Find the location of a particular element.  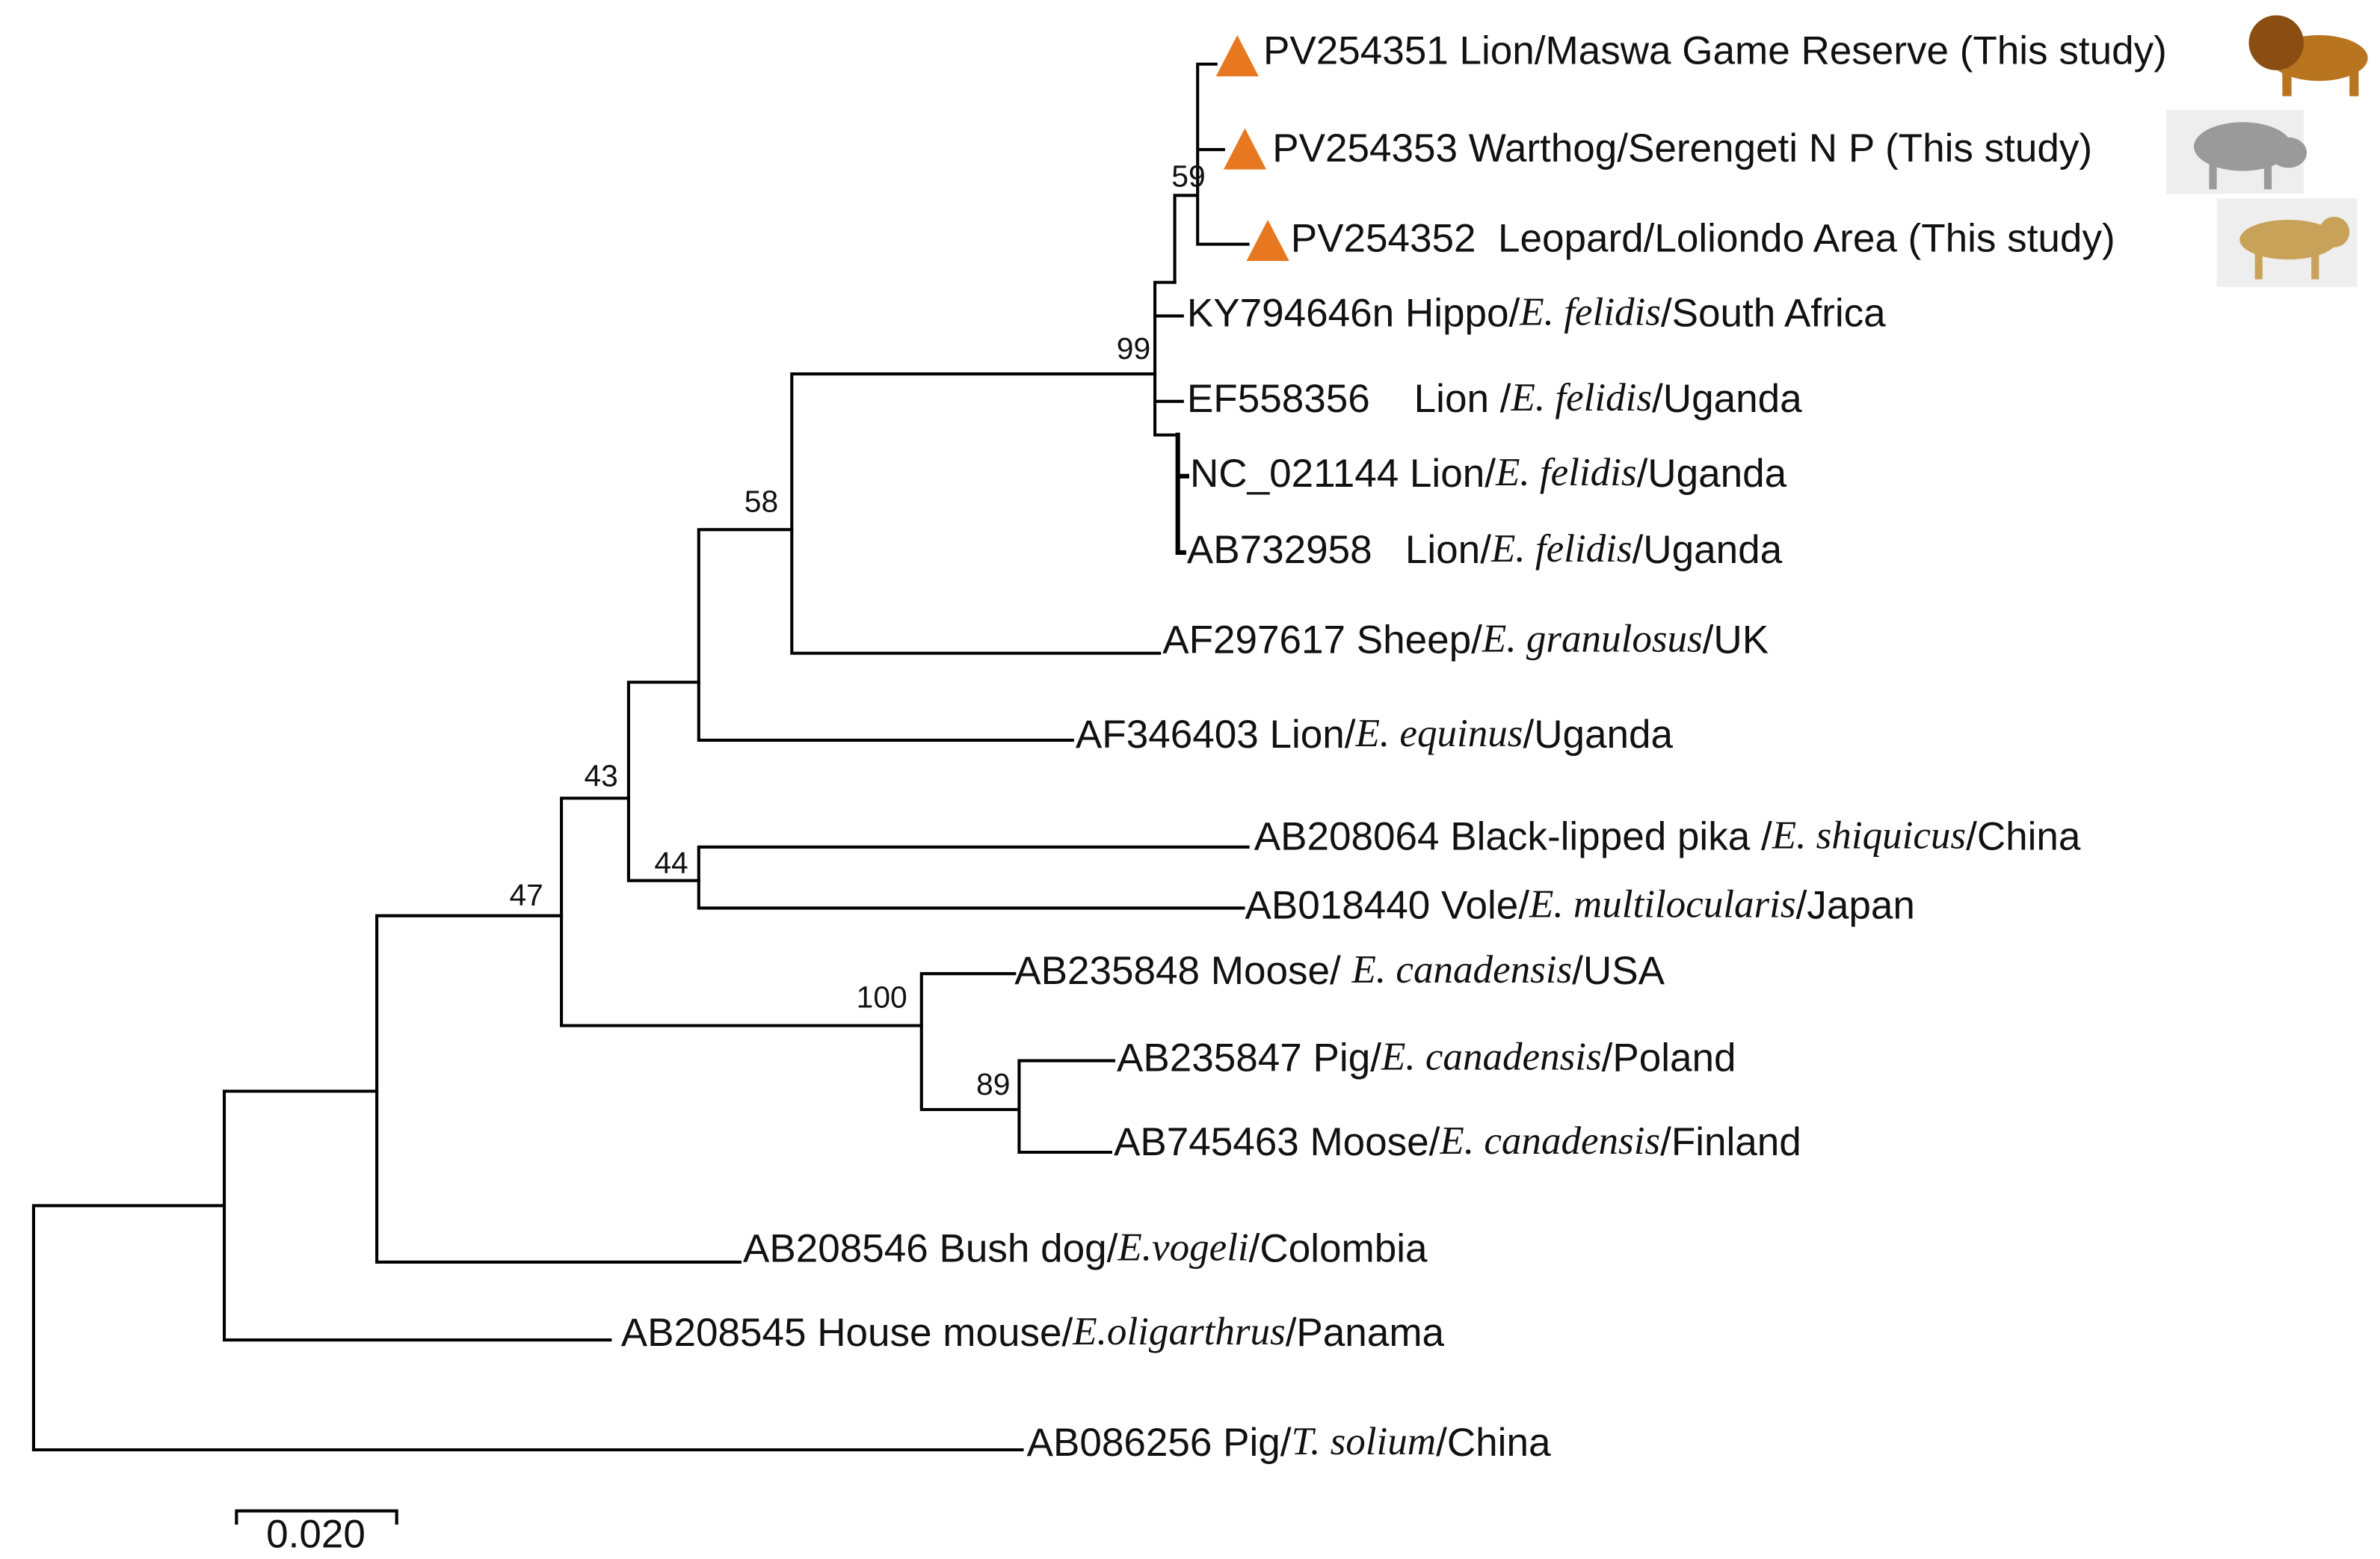

leaf-id: AB208546 Bush dog/ is located at coordinates (931, 1249).